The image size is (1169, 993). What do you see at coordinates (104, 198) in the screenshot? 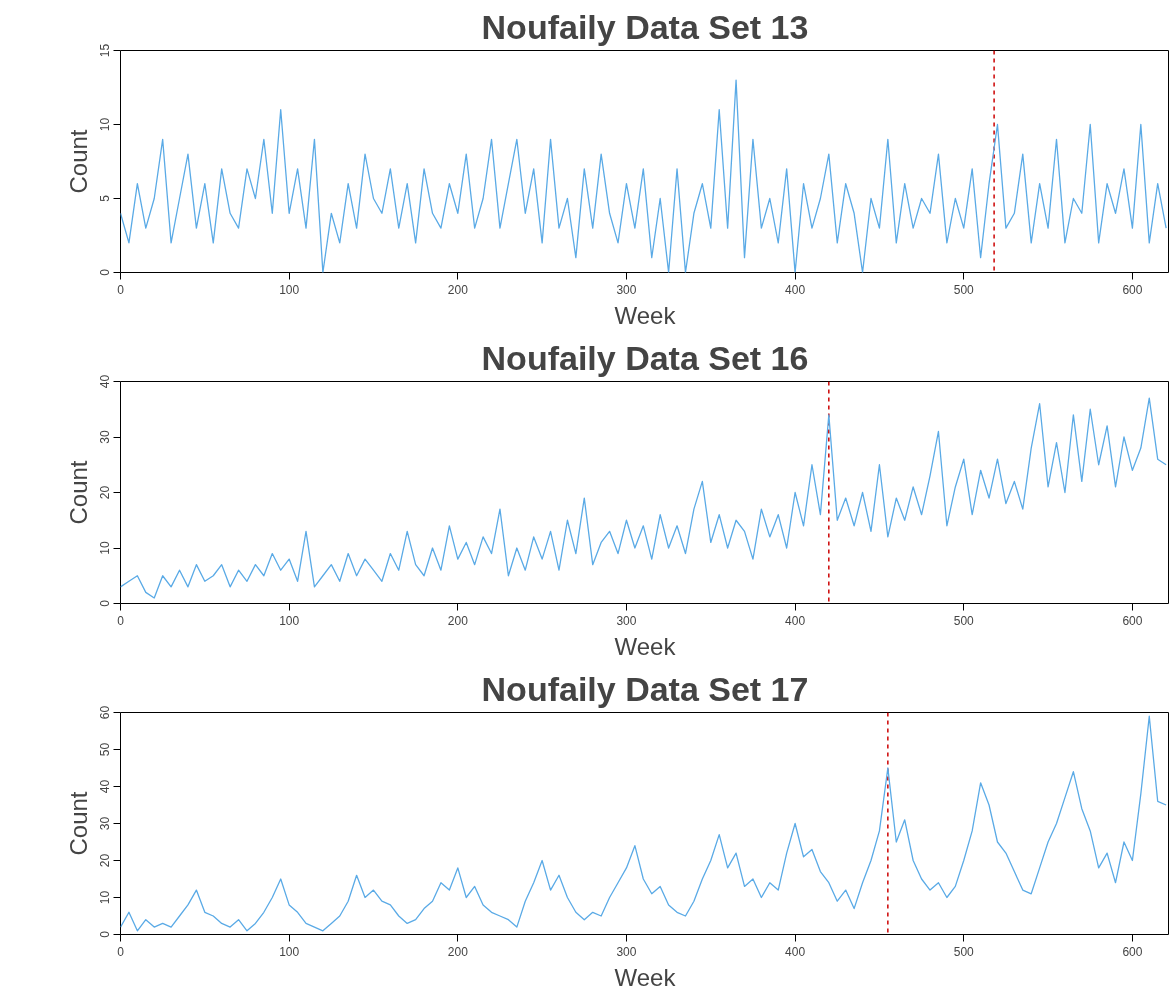
I see `y-tick-label: 5` at bounding box center [104, 198].